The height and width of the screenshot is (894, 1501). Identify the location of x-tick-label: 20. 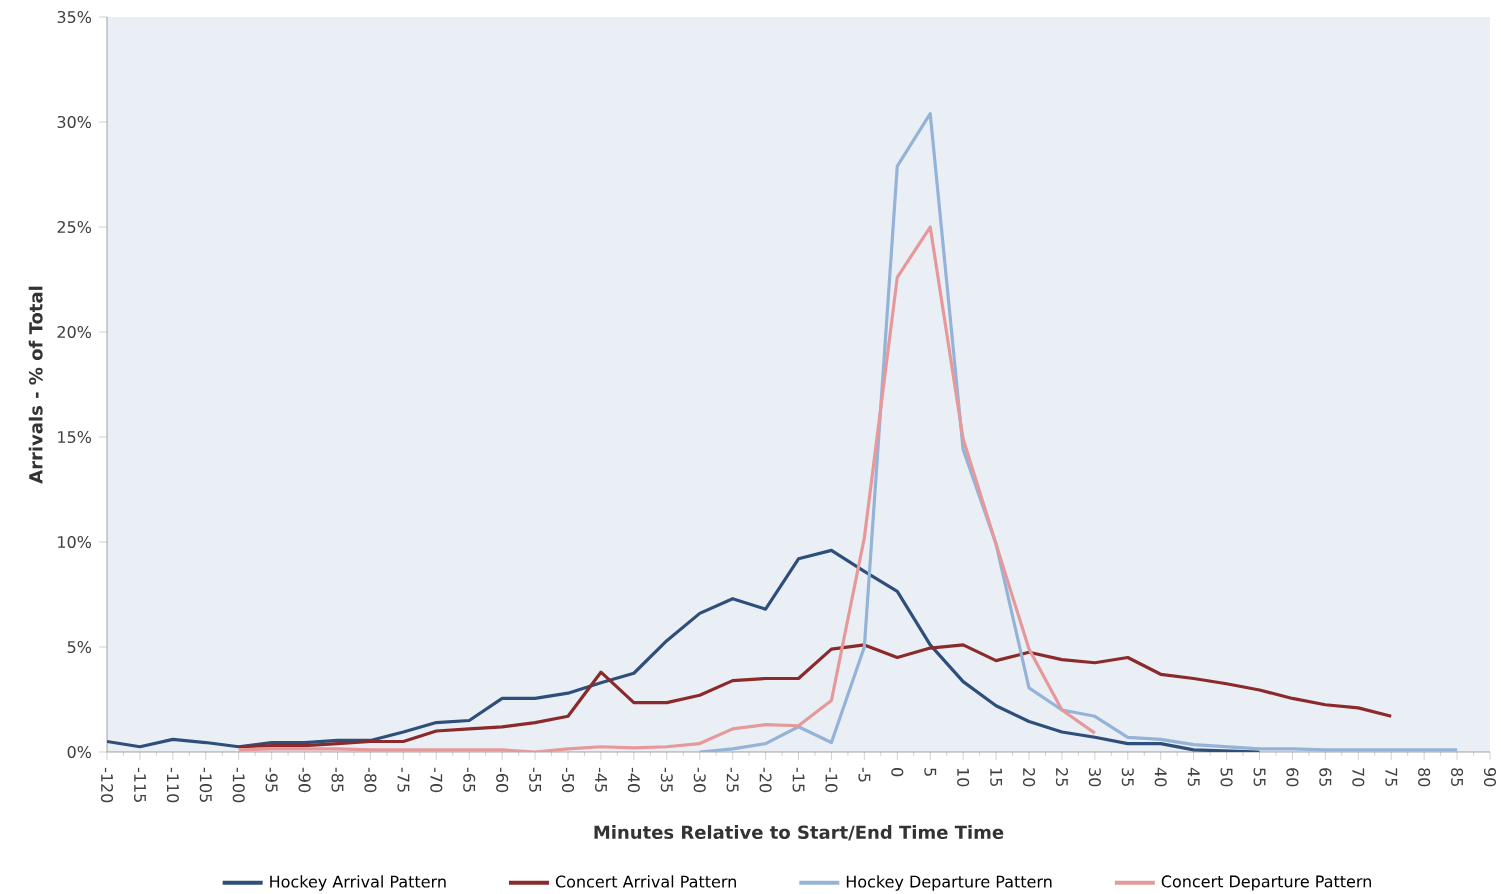
(1029, 777).